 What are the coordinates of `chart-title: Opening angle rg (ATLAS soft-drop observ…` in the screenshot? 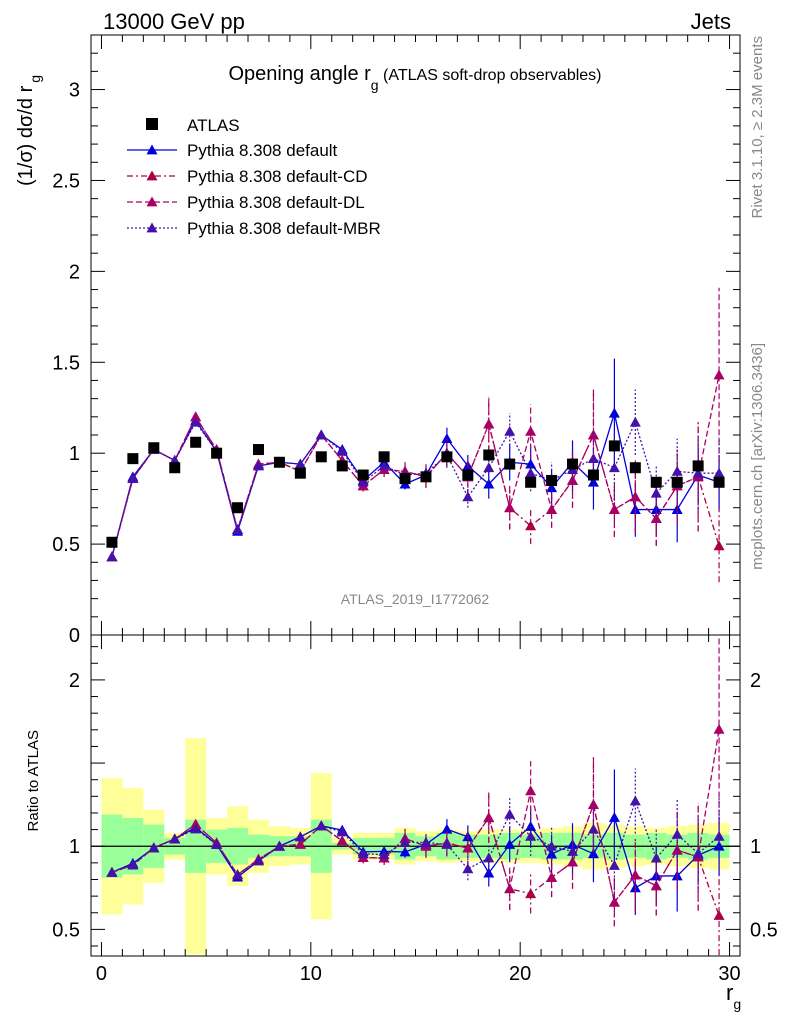 It's located at (414, 78).